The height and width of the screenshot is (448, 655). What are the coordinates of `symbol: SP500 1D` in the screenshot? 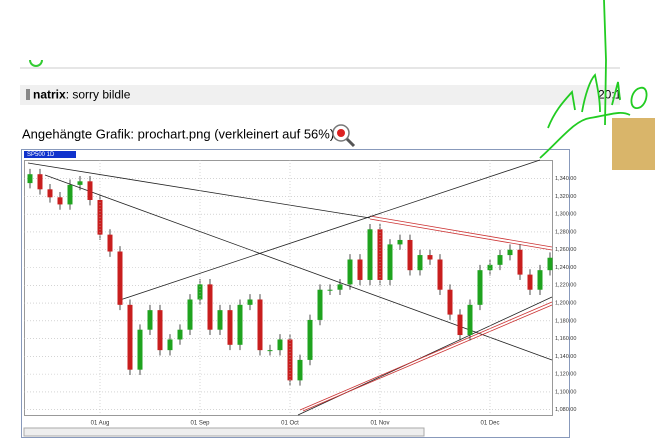 It's located at (41, 155).